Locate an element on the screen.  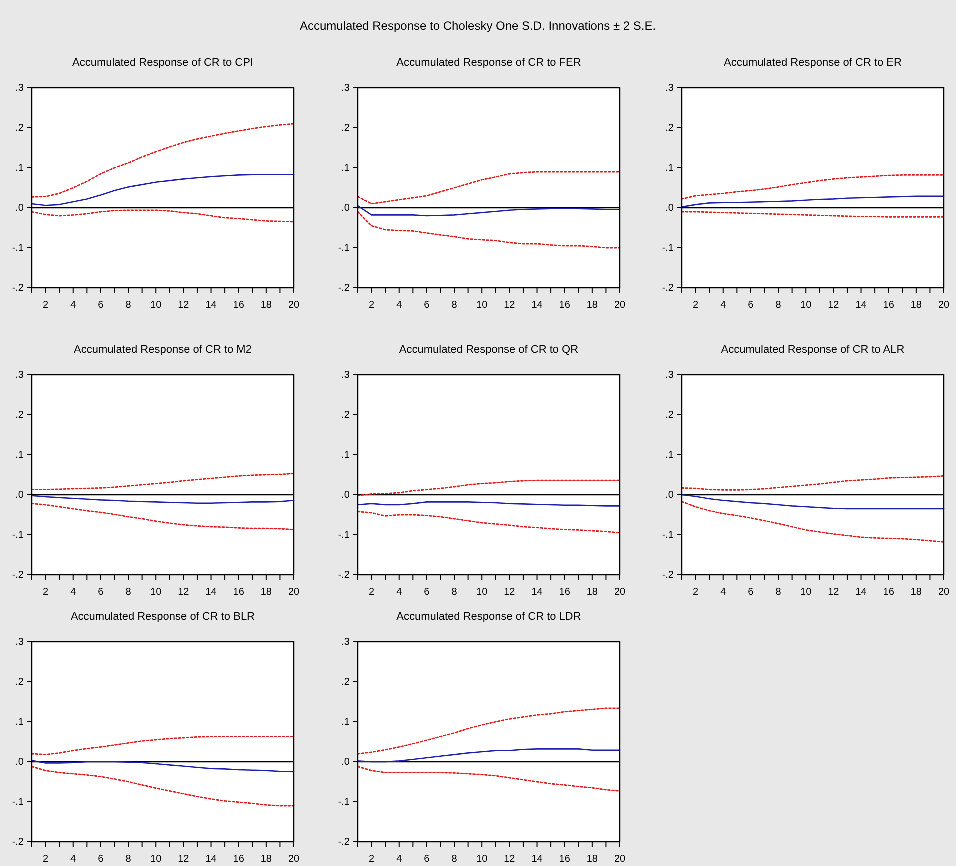
chart-title: Accumulated Response of CR to M2 is located at coordinates (163, 350).